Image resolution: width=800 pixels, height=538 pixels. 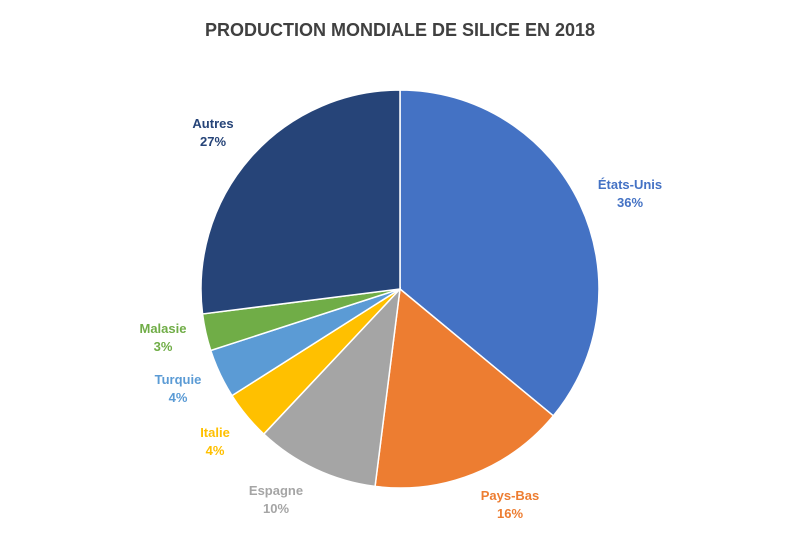 I want to click on pie-slice-pays-bas, so click(x=464, y=388).